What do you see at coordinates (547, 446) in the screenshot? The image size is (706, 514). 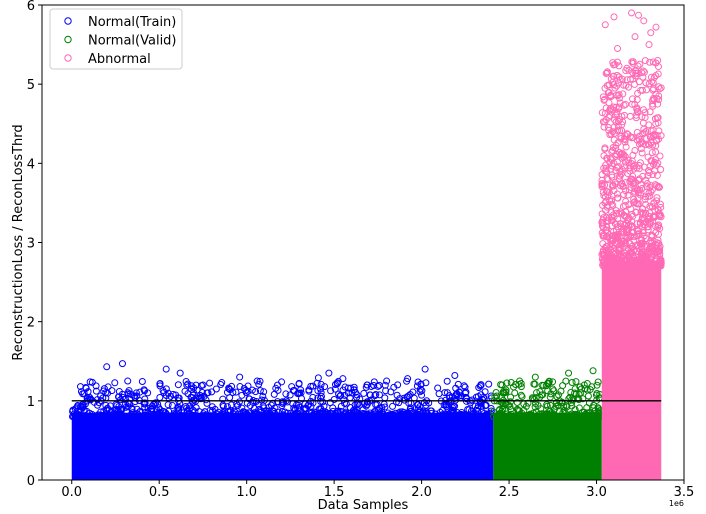 I see `series-2-dense-band` at bounding box center [547, 446].